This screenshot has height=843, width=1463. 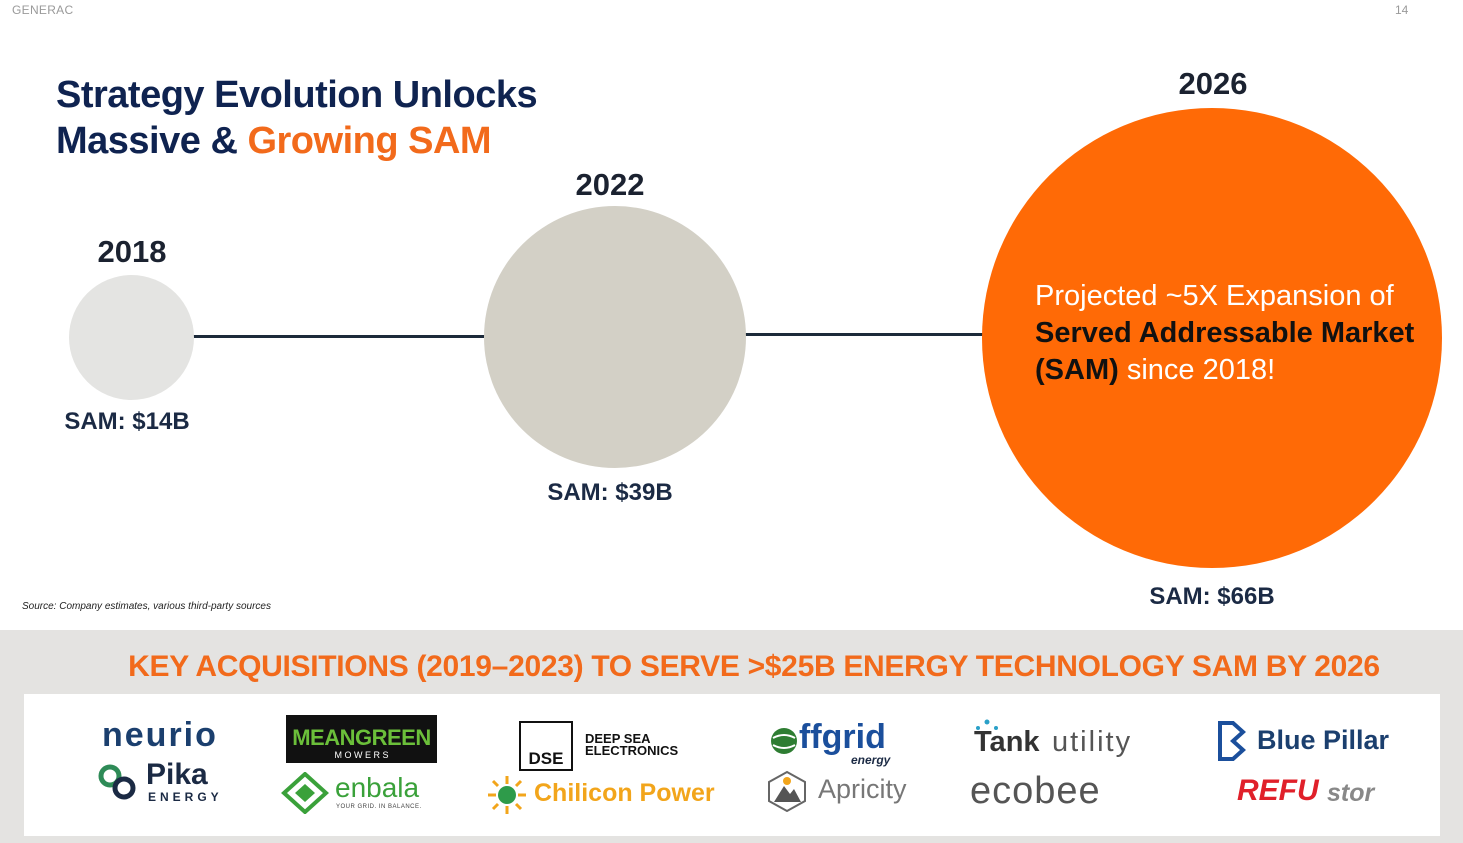 What do you see at coordinates (546, 758) in the screenshot?
I see `dse-wordmark: DSE` at bounding box center [546, 758].